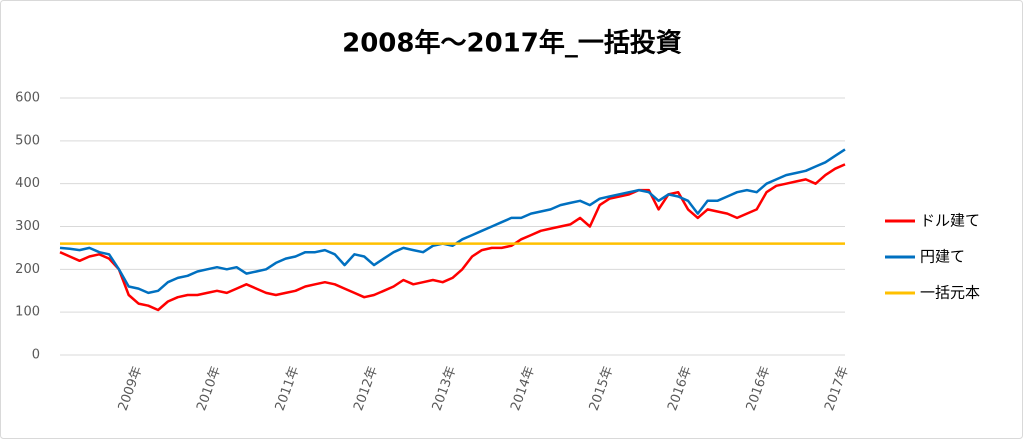  I want to click on y-tick-label: 500, so click(27, 140).